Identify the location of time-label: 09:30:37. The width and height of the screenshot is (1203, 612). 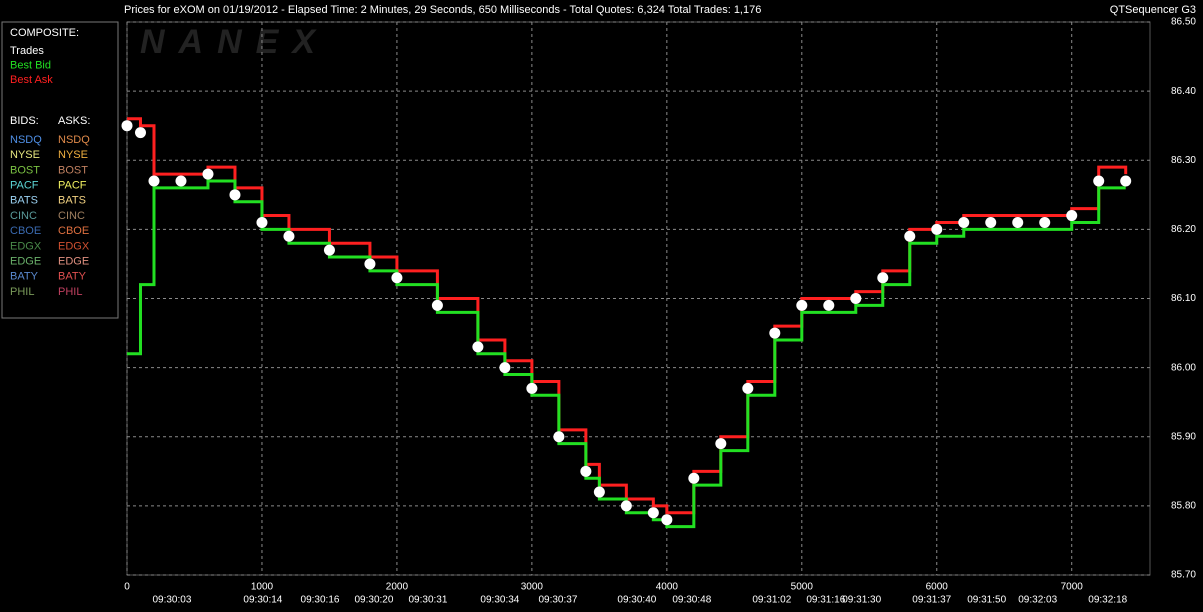
(557, 600).